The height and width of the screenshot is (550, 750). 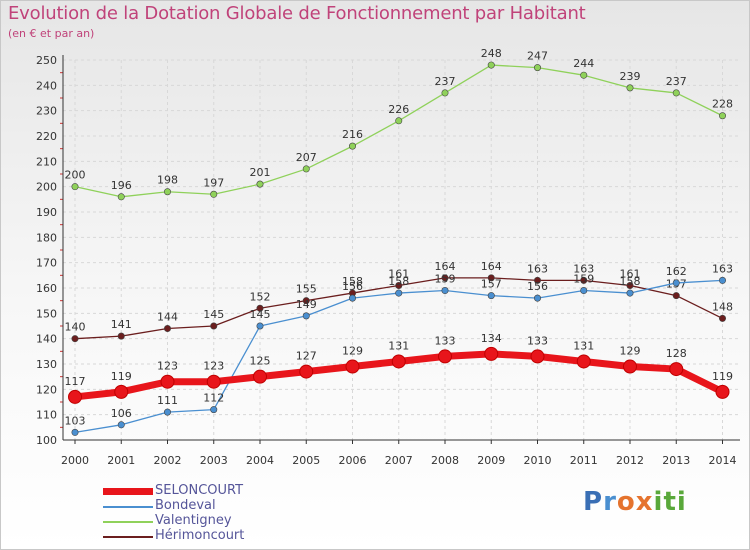 I want to click on data-label: 111, so click(x=167, y=400).